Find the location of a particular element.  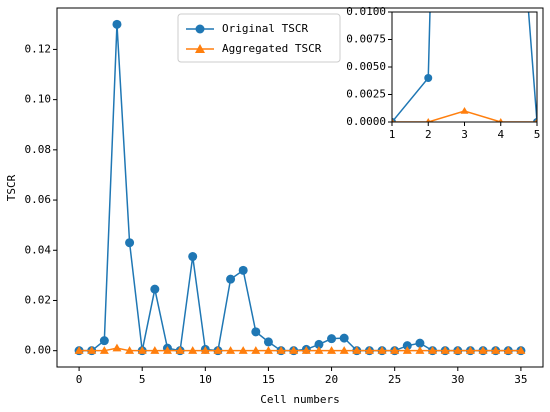

x-axis-label: Cell numbers is located at coordinates (299, 399).